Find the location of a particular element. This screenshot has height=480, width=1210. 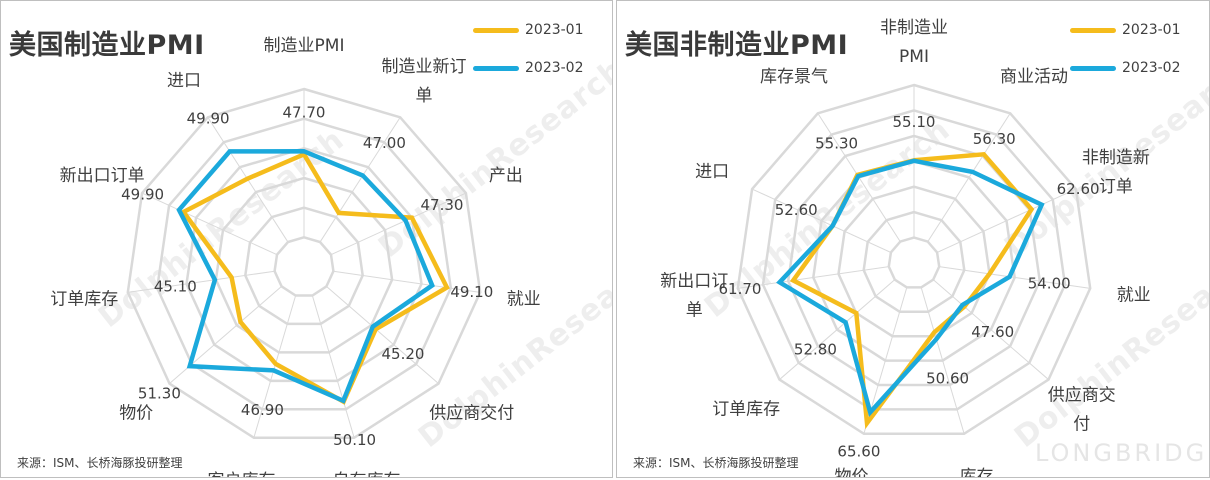

axis-label-line: PMI is located at coordinates (914, 57).